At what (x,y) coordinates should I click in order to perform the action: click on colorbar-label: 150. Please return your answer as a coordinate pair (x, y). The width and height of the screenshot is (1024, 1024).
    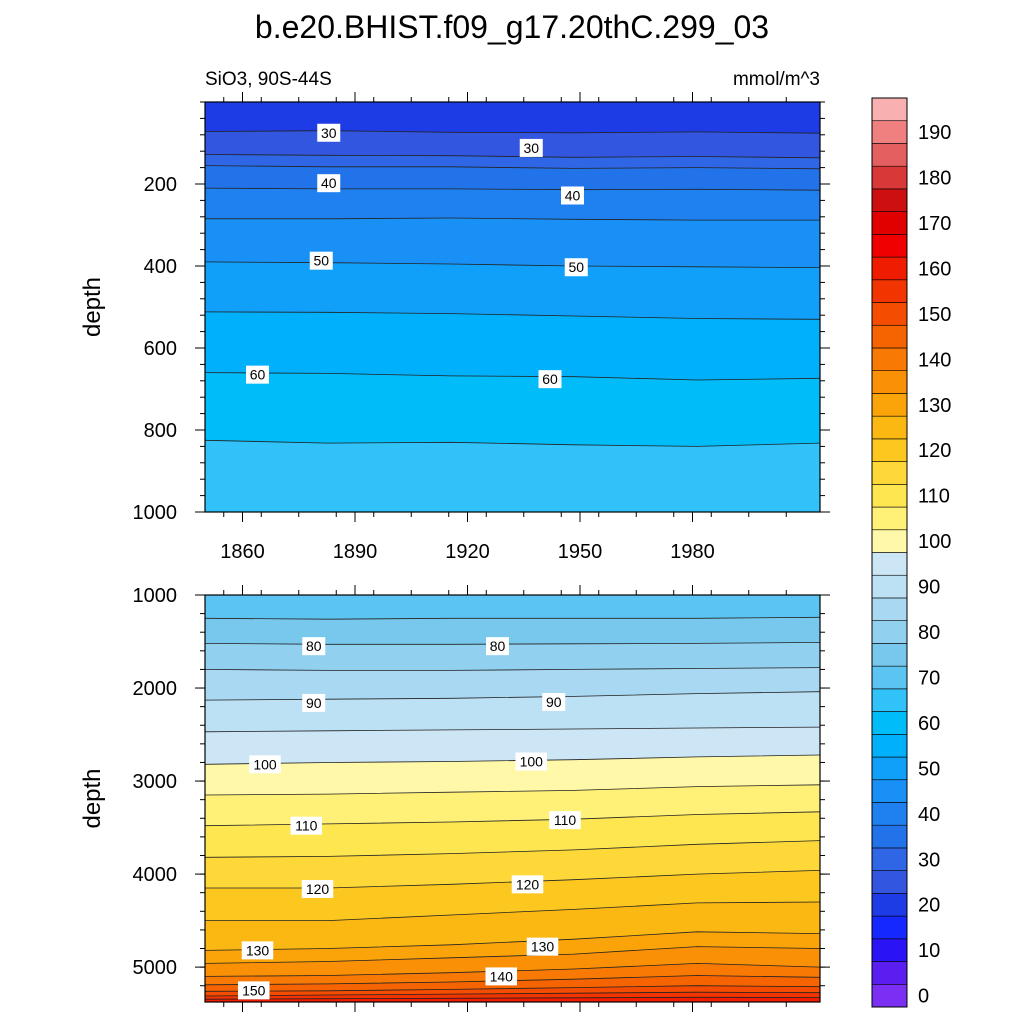
    Looking at the image, I should click on (934, 315).